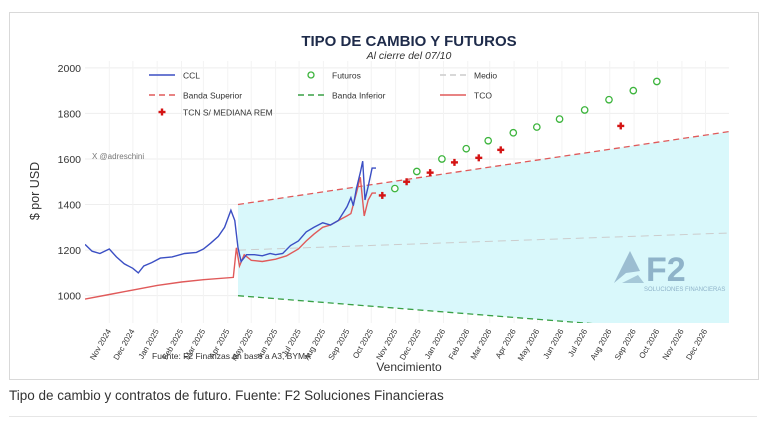  I want to click on x-tick-label: Oct 2026, so click(649, 343).